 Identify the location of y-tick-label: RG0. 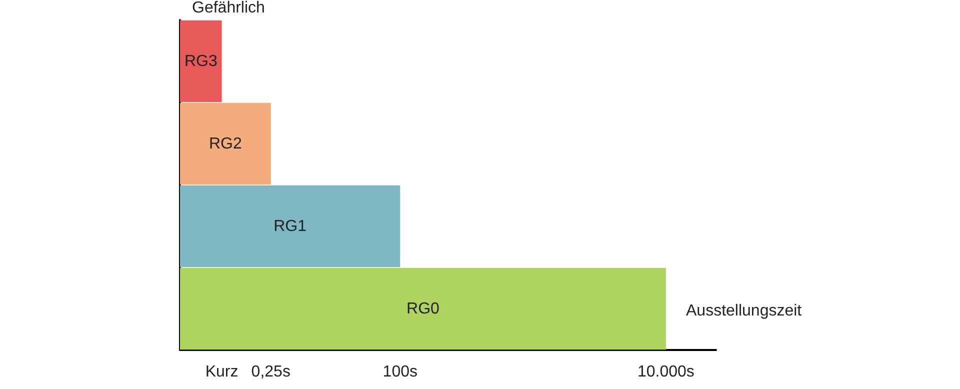
(423, 309).